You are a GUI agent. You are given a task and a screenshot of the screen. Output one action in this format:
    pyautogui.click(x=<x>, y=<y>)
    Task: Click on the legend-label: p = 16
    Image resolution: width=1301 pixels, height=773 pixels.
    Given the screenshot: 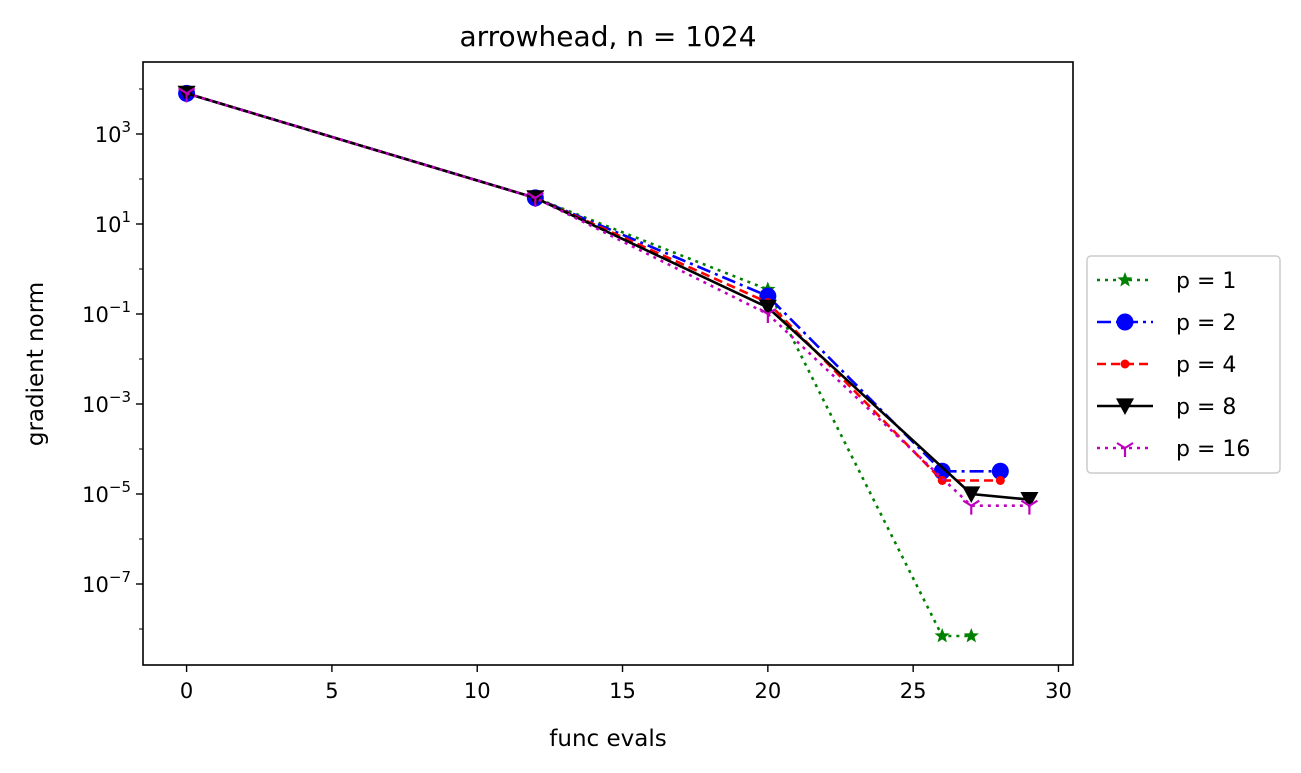 What is the action you would take?
    pyautogui.click(x=1213, y=449)
    